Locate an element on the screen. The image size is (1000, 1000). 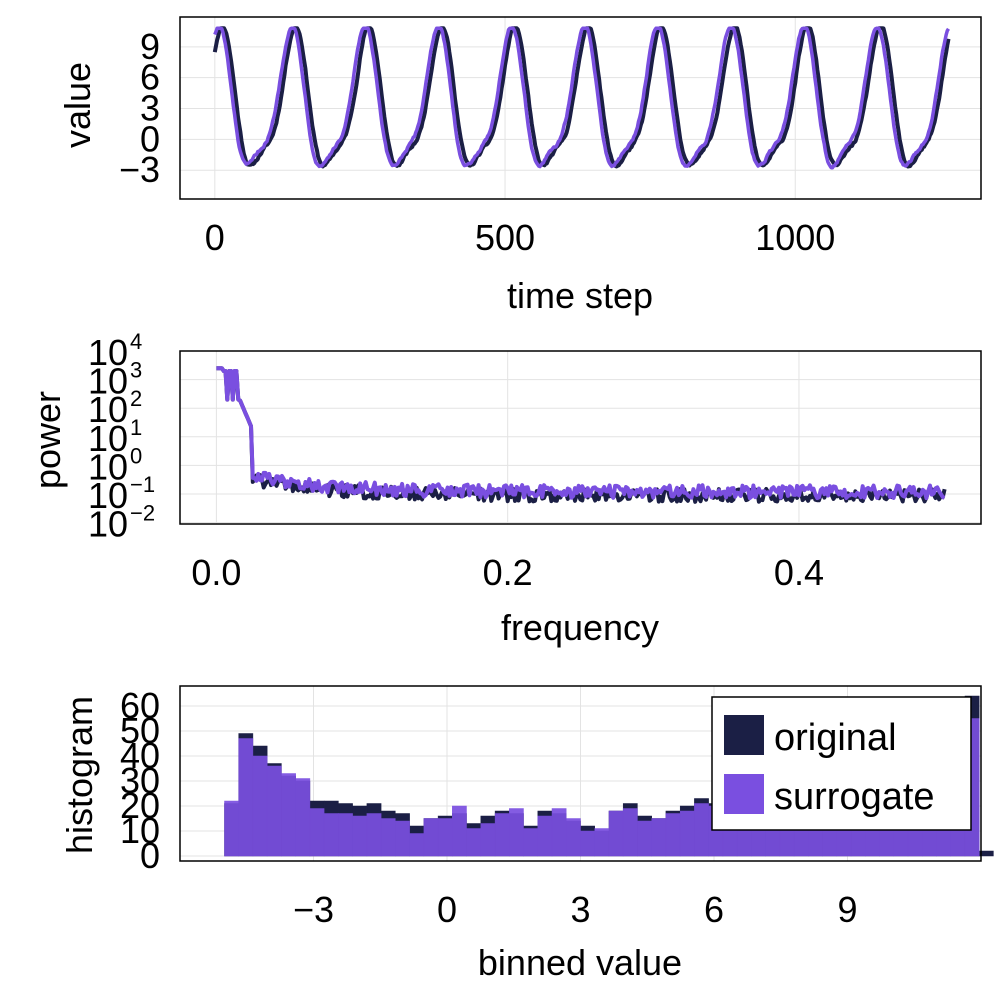
histogram-ytick-label: 40 is located at coordinates (140, 755).